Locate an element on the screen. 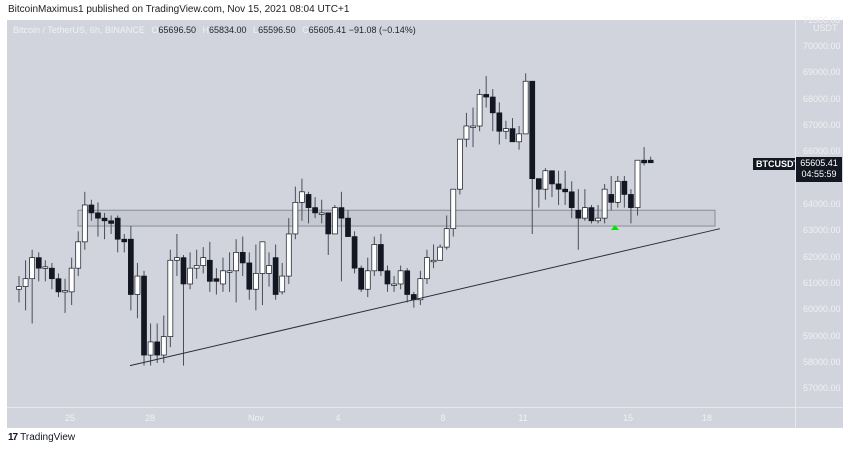 The width and height of the screenshot is (850, 450). symbol-description: Bitcoin / TetherUS, 6h, BINANCE is located at coordinates (79, 30).